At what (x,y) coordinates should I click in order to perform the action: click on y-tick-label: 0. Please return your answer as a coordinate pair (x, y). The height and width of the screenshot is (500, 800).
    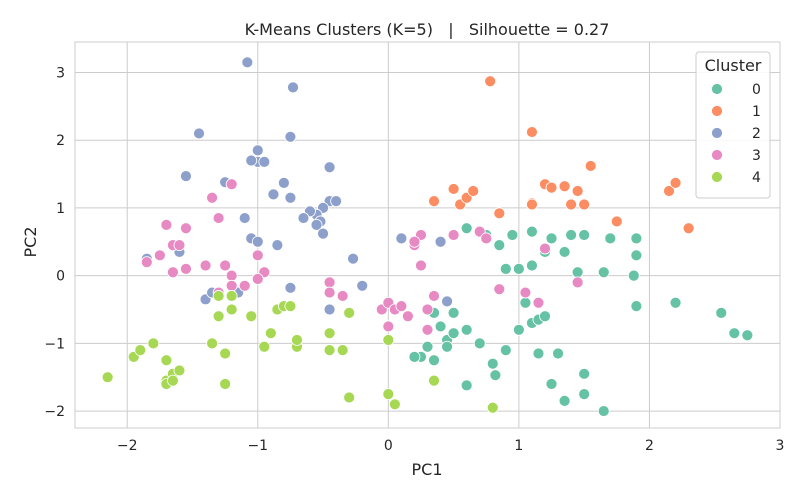
    Looking at the image, I should click on (60, 277).